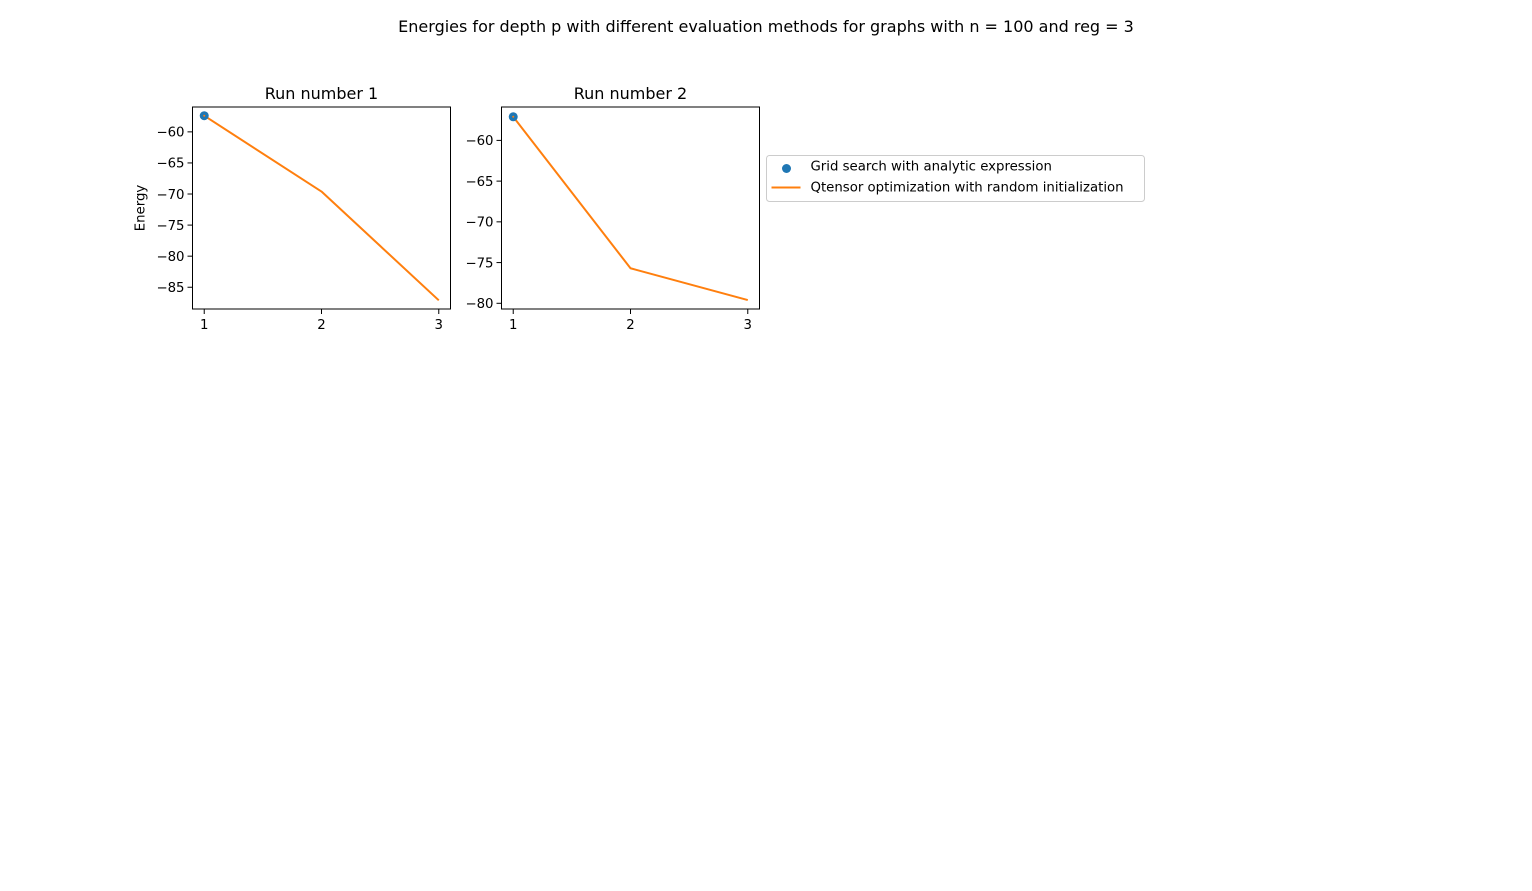 The height and width of the screenshot is (891, 1532). Describe the element at coordinates (786, 168) in the screenshot. I see `legend-scatter-marker` at that location.